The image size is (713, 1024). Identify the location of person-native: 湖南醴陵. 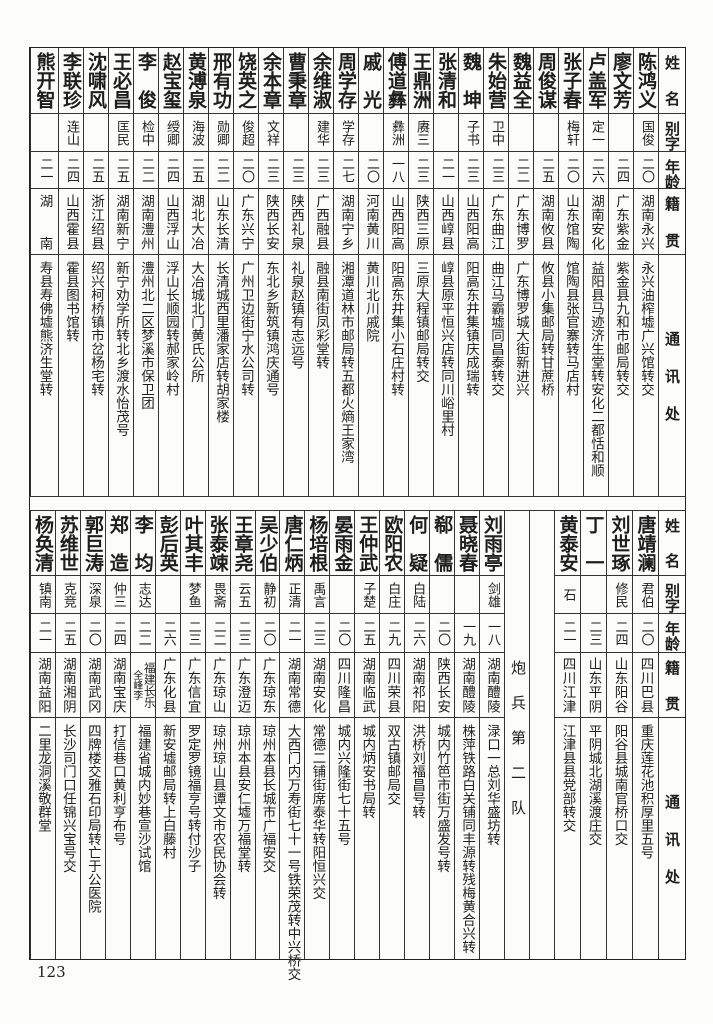
(467, 685).